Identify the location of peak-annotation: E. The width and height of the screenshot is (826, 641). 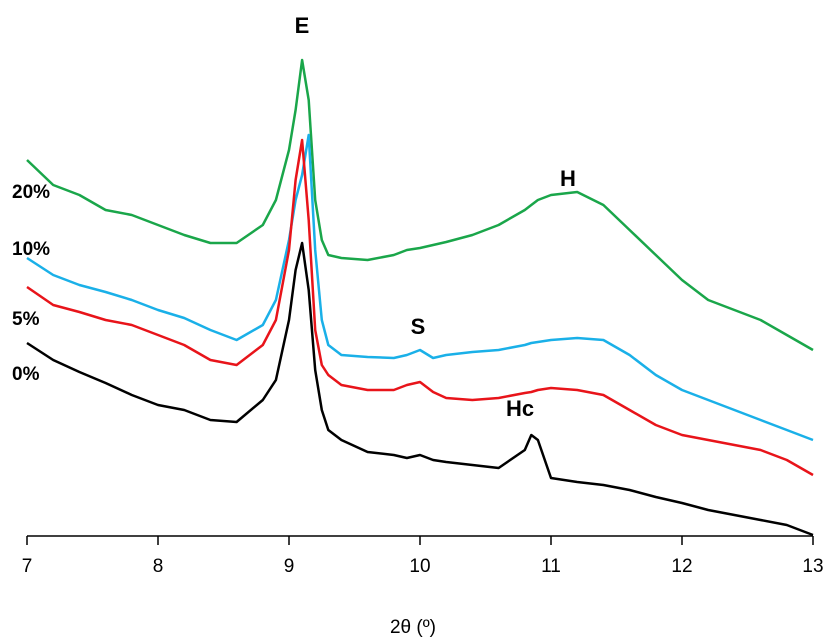
(302, 25).